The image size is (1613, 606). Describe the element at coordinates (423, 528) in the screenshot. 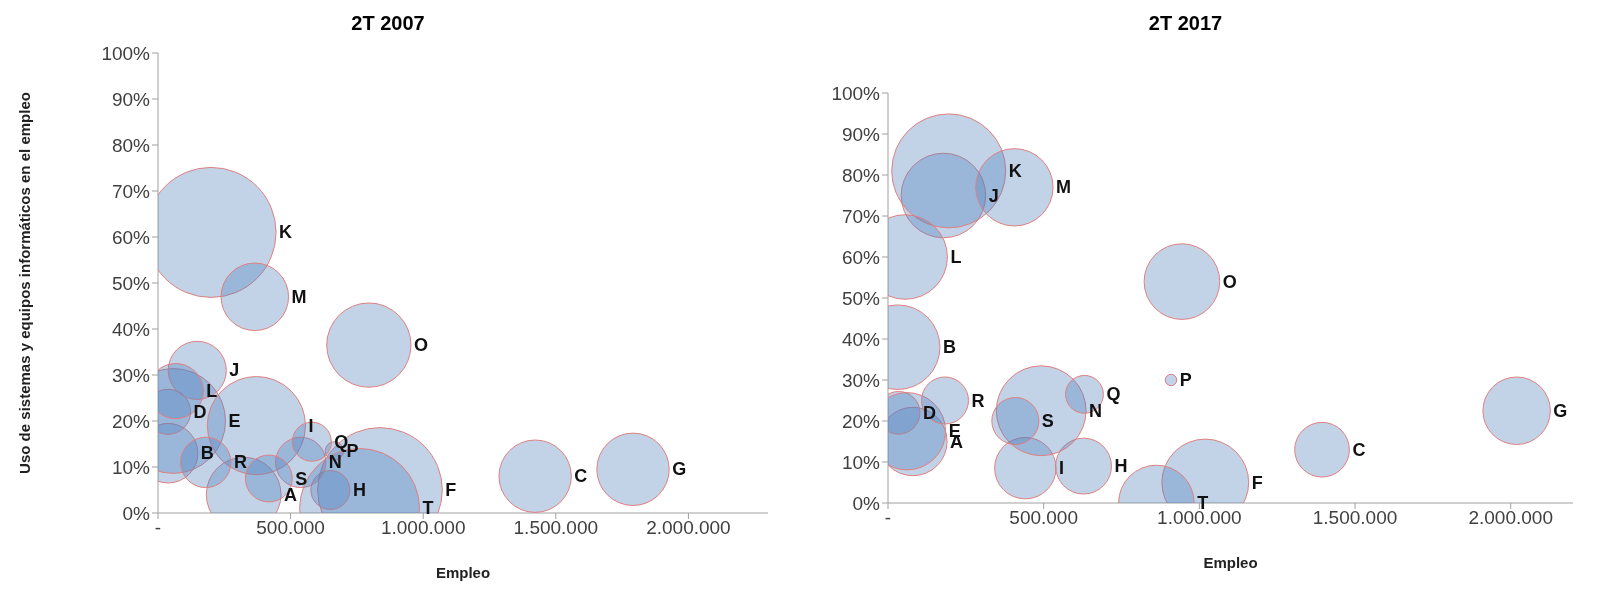

I see `x-tick-label: 1.000.000` at that location.